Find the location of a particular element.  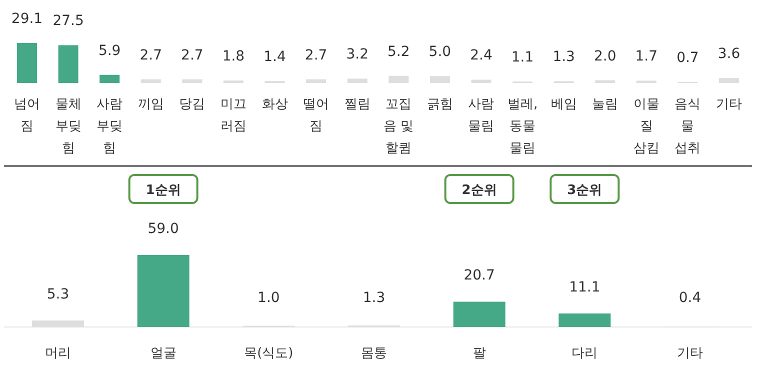

x-tick-label: 넘어짐 is located at coordinates (27, 115).